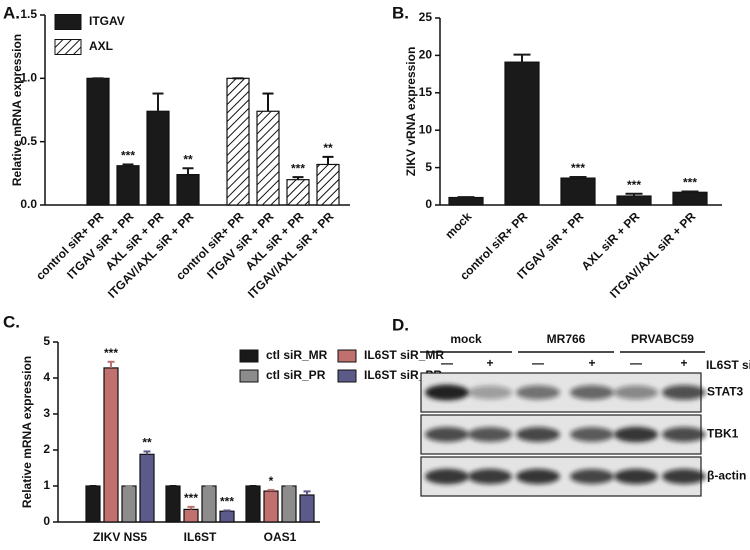  I want to click on legend-label: AXL, so click(101, 46).